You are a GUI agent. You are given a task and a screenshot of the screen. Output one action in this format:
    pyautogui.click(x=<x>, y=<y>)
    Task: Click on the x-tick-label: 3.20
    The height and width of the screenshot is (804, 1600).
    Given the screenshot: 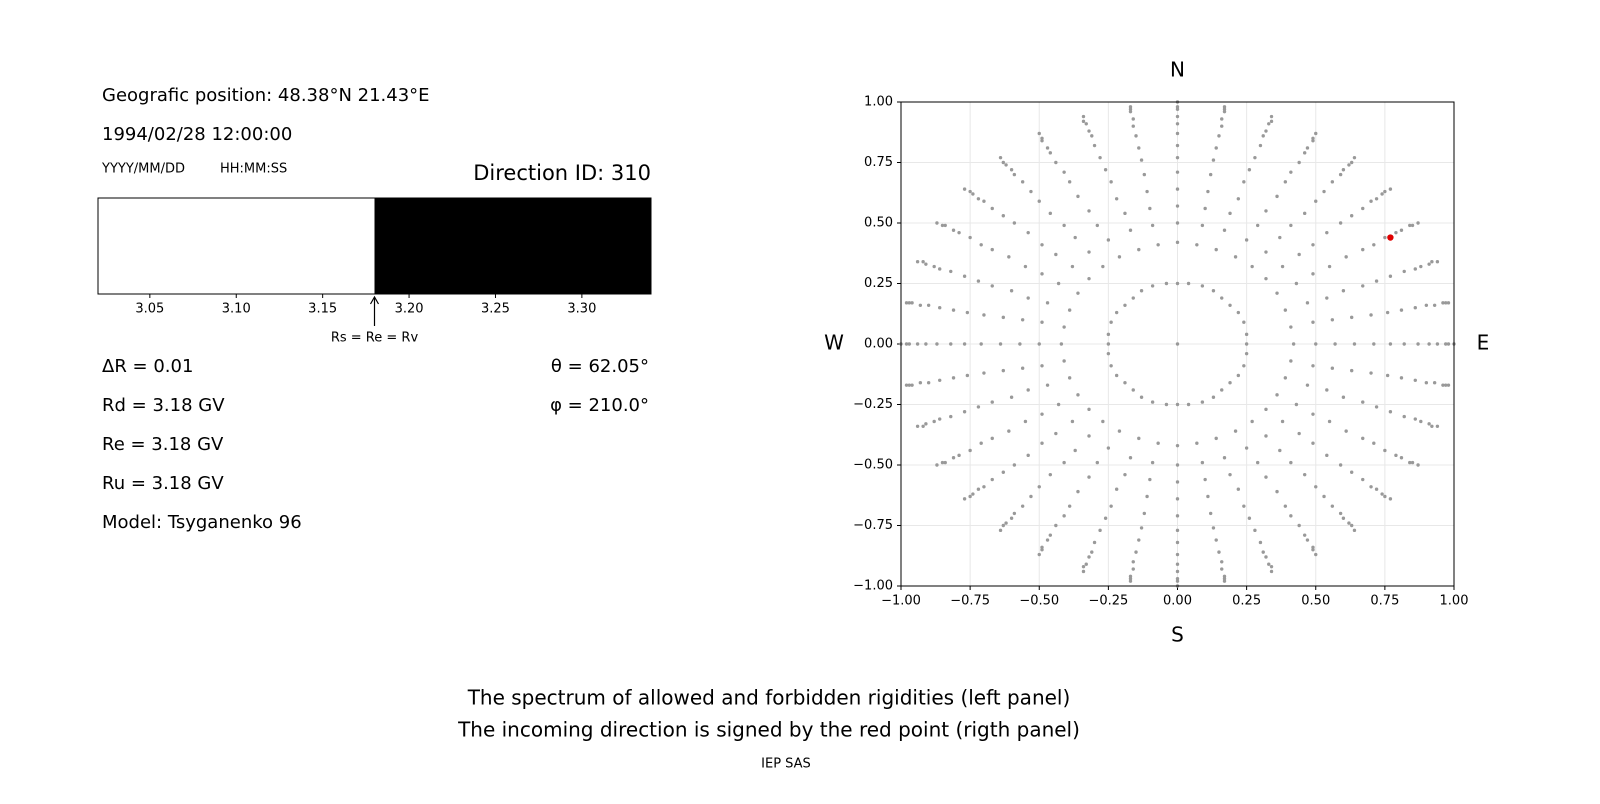 What is the action you would take?
    pyautogui.click(x=409, y=309)
    